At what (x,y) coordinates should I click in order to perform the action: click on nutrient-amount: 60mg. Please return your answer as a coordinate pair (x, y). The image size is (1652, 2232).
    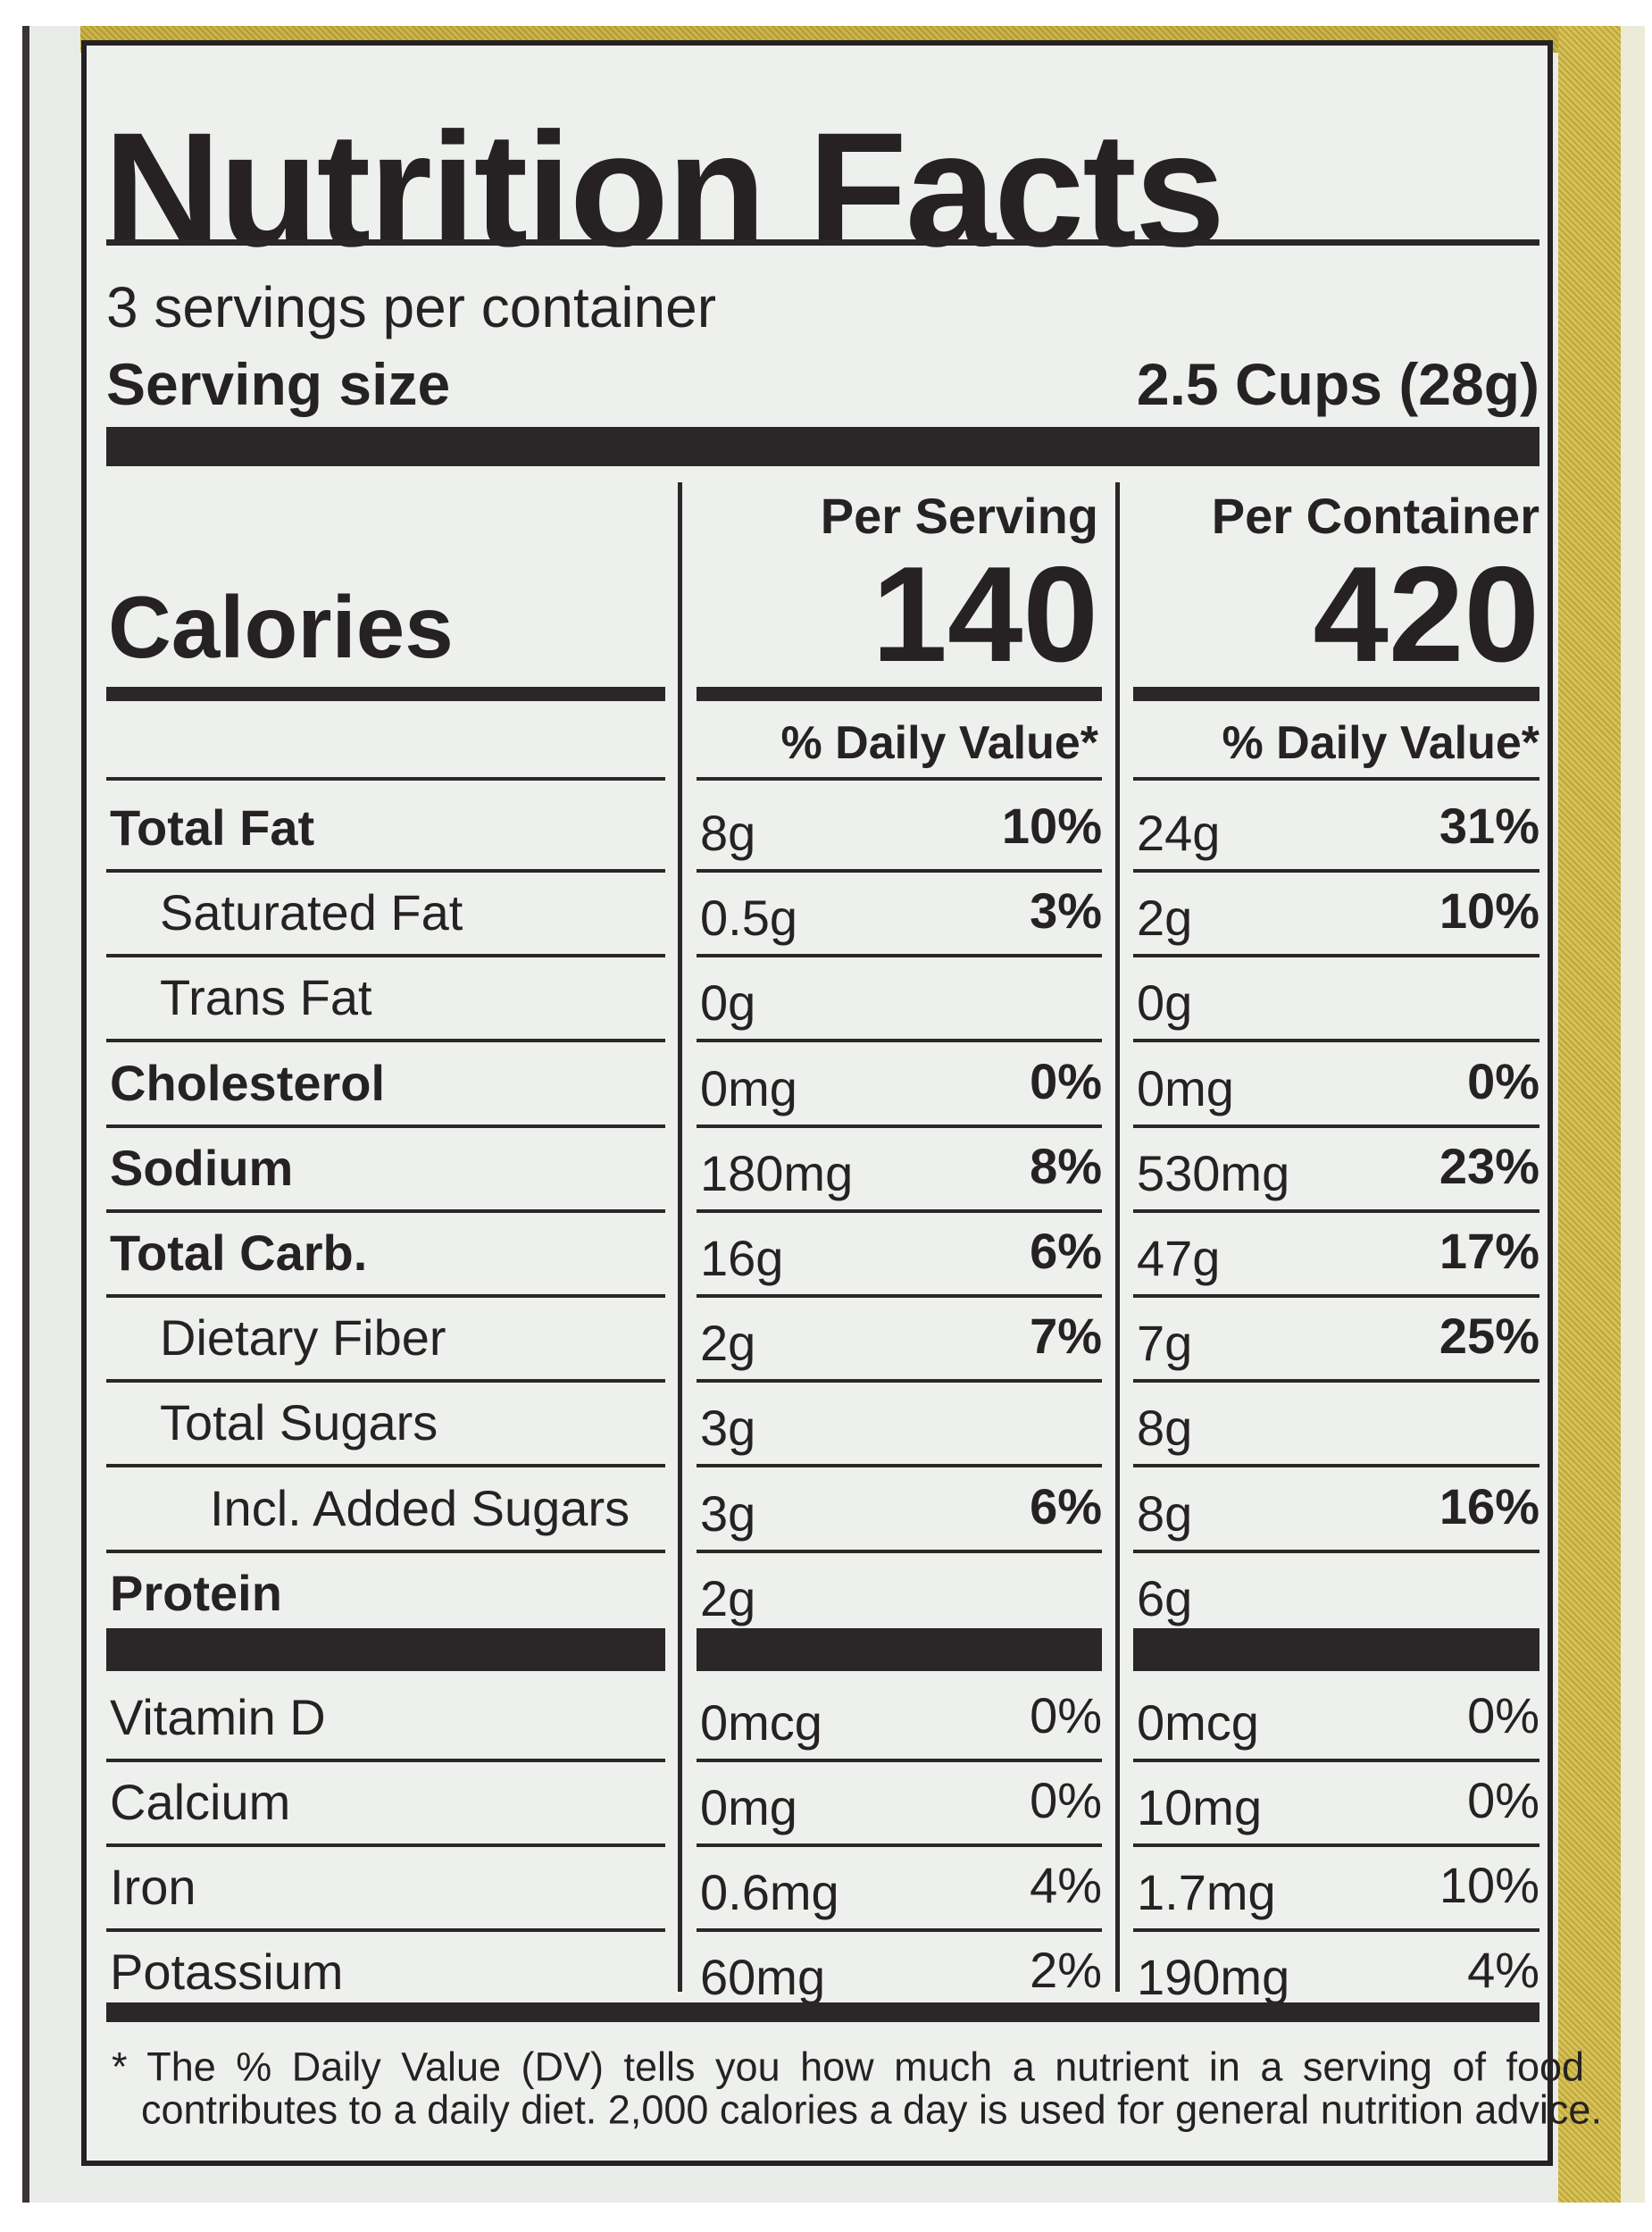
    Looking at the image, I should click on (763, 1977).